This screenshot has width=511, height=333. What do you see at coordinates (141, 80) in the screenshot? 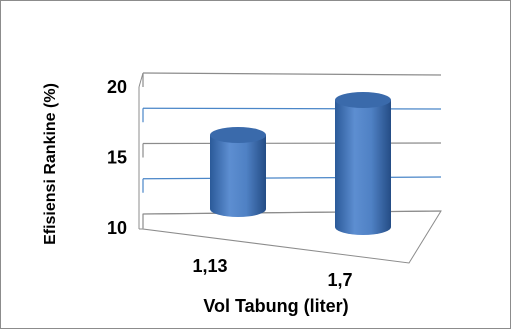
I see `left-wall-top` at bounding box center [141, 80].